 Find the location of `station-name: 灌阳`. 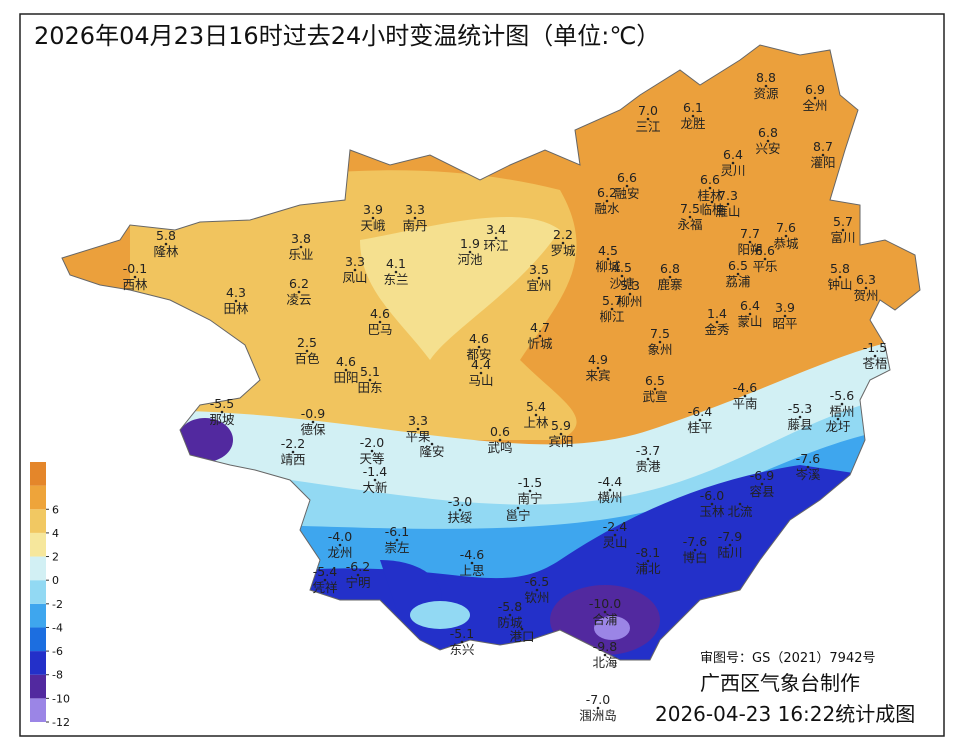

station-name: 灌阳 is located at coordinates (822, 162).